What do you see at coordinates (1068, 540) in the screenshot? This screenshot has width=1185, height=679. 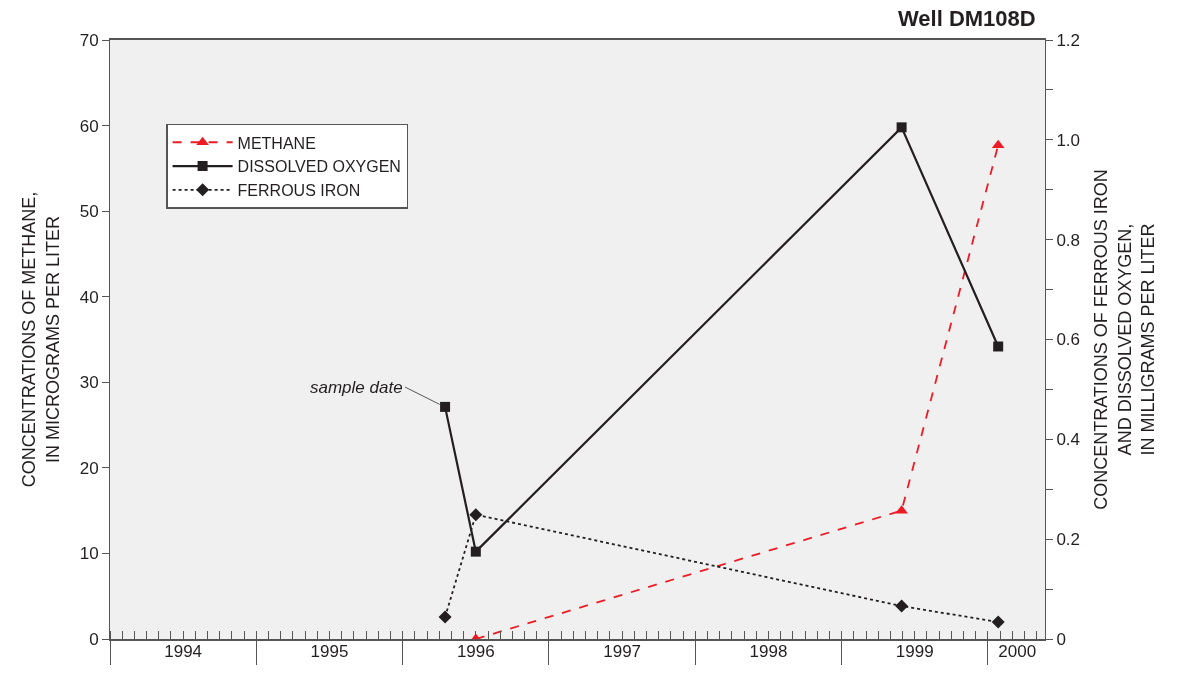 I see `y2-tick-label: 0.2` at bounding box center [1068, 540].